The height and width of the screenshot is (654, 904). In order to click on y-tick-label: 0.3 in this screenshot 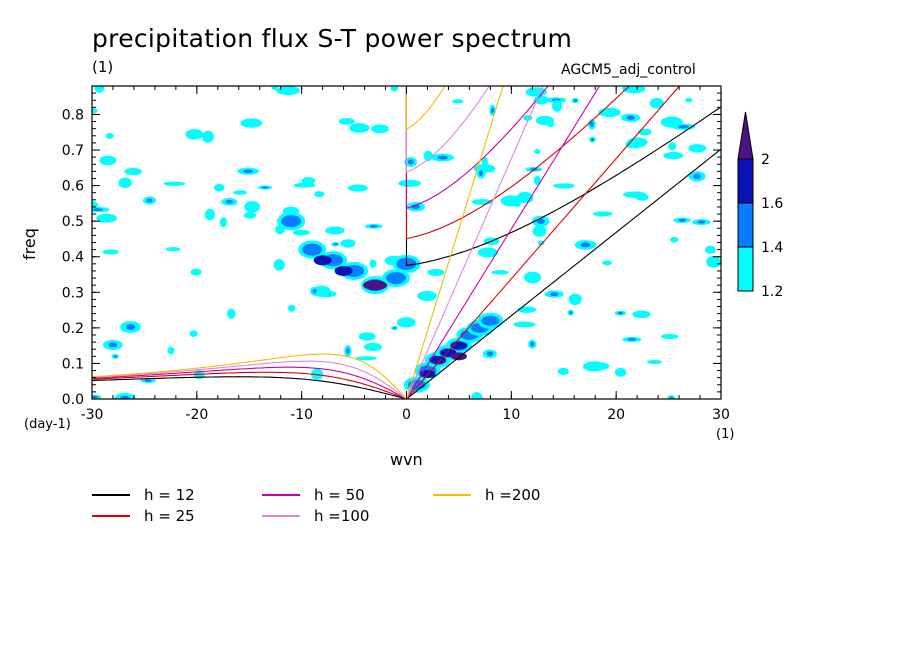, I will do `click(73, 293)`.